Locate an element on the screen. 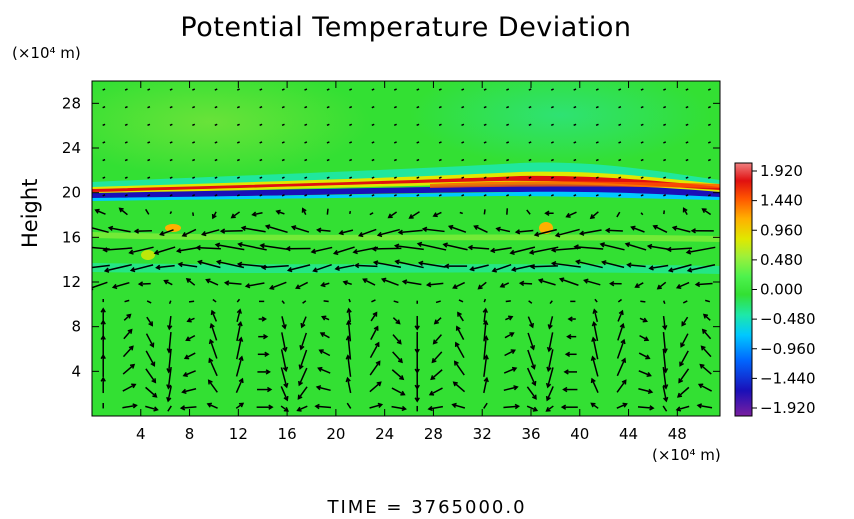 The width and height of the screenshot is (854, 519). upper-warm-patch is located at coordinates (231, 129).